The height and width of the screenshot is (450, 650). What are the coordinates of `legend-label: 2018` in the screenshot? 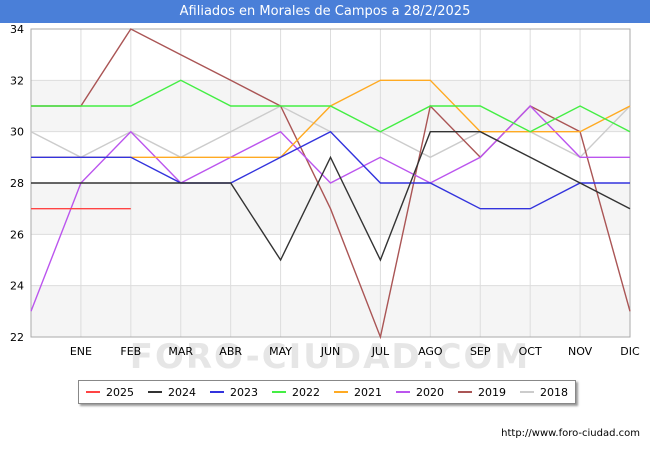 It's located at (554, 392).